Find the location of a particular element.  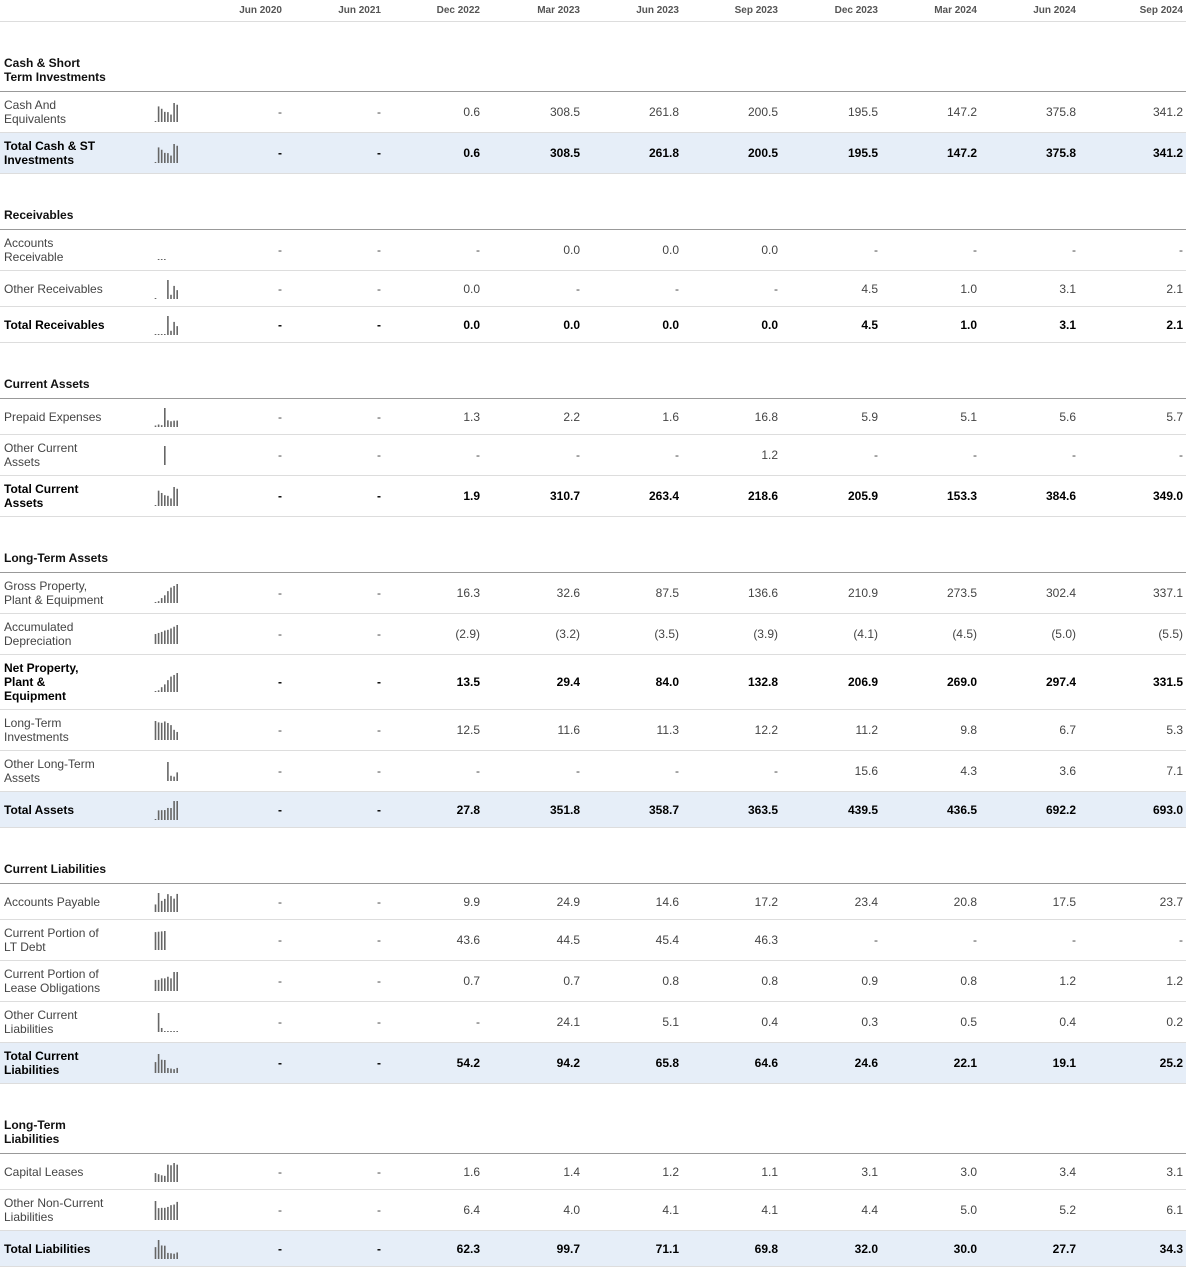

column-header: Jun 2020 is located at coordinates (260, 10).